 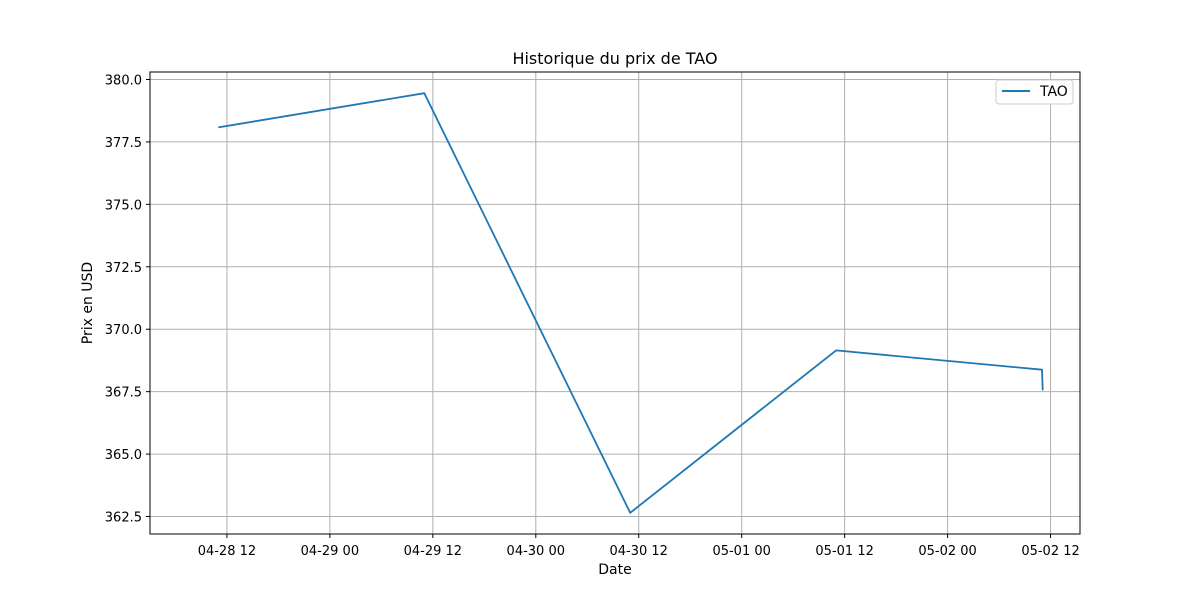 I want to click on legend-label-tao: TAO, so click(x=1053, y=92).